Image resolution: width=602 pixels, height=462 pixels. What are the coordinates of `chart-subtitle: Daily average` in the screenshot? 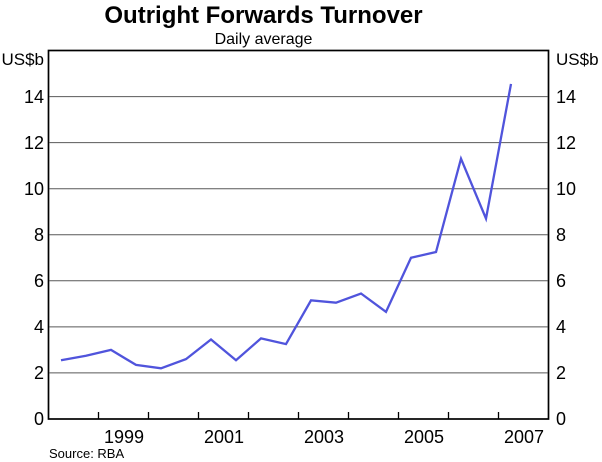 It's located at (263, 39).